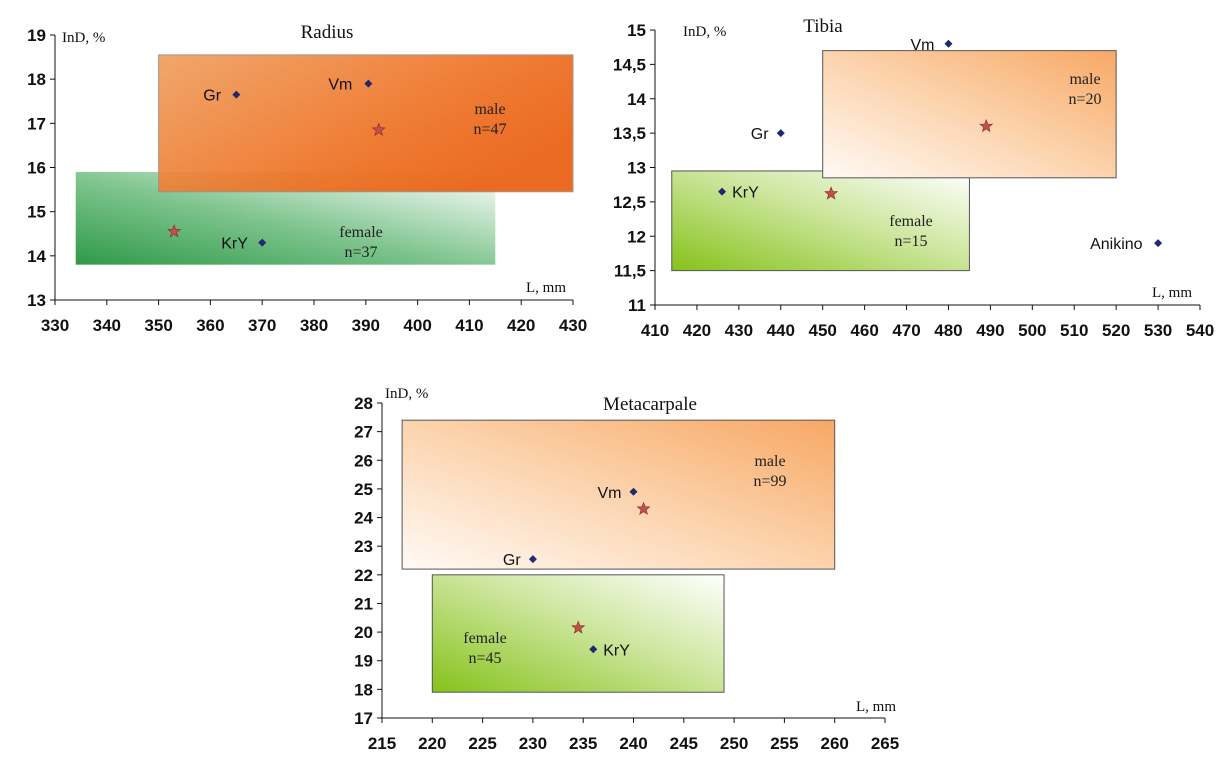 This screenshot has height=764, width=1226. I want to click on x-tick-label: 510, so click(1074, 330).